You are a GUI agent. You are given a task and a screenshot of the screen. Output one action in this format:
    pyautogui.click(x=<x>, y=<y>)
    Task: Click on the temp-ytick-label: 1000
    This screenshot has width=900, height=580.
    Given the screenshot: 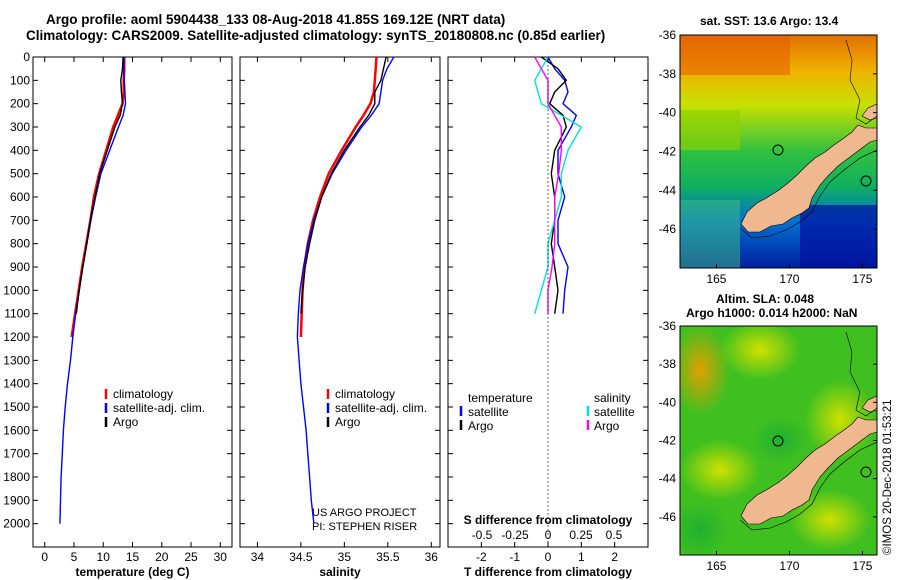 What is the action you would take?
    pyautogui.click(x=16, y=290)
    